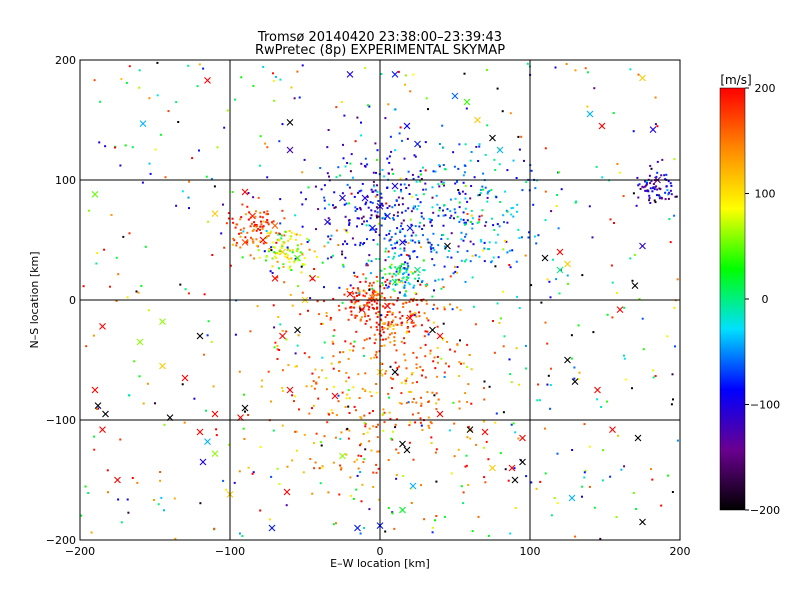 This screenshot has height=600, width=800. What do you see at coordinates (530, 551) in the screenshot?
I see `x-tick-label: 100` at bounding box center [530, 551].